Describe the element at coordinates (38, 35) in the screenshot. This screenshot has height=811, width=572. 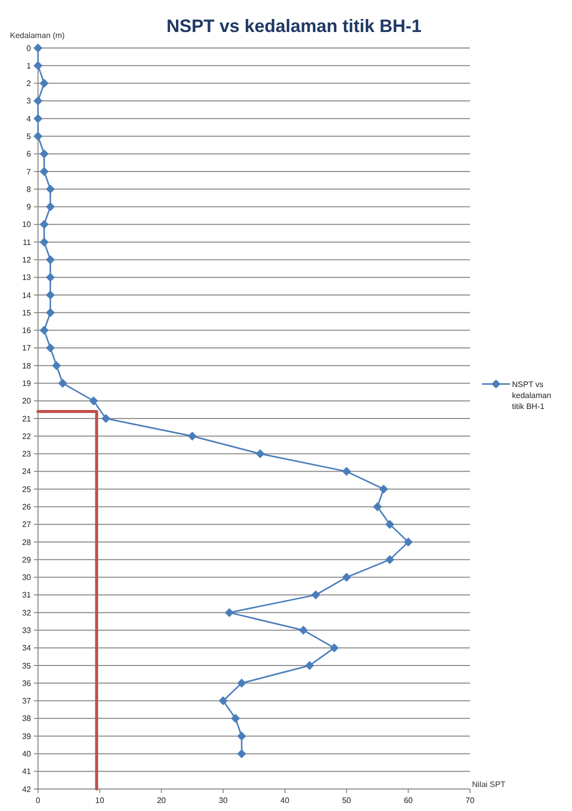
I see `y-axis-title: Kedalaman (m)` at that location.